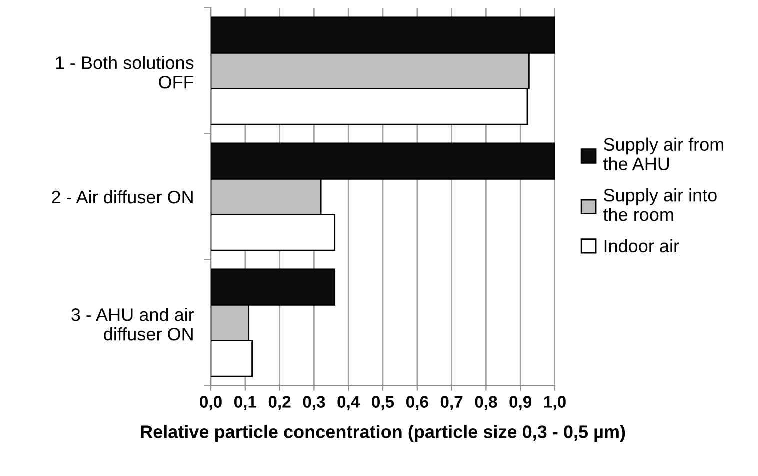 This screenshot has width=758, height=476. What do you see at coordinates (314, 403) in the screenshot?
I see `x-tick-label: 0,3` at bounding box center [314, 403].